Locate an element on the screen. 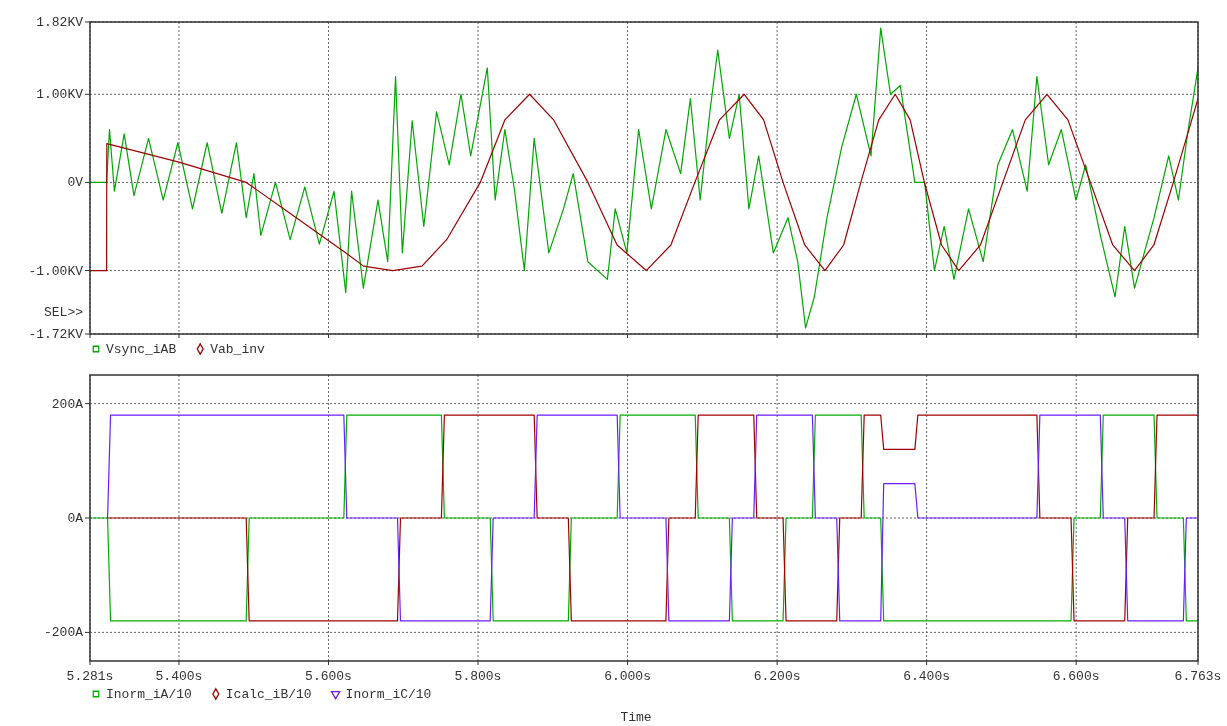  x-tick-label: 6.600s is located at coordinates (1076, 676).